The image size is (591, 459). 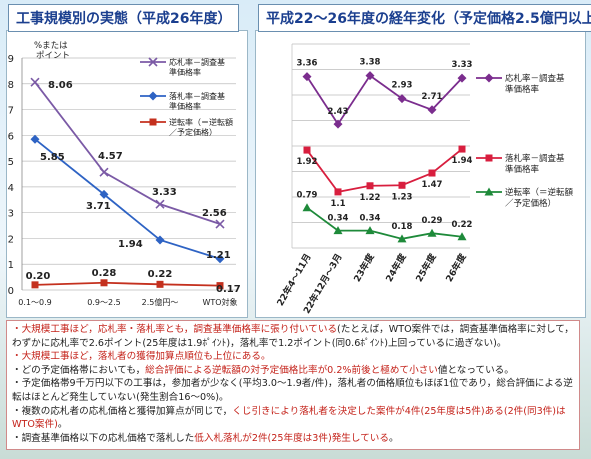 I want to click on left-y-tick-label: 0, so click(x=11, y=291).